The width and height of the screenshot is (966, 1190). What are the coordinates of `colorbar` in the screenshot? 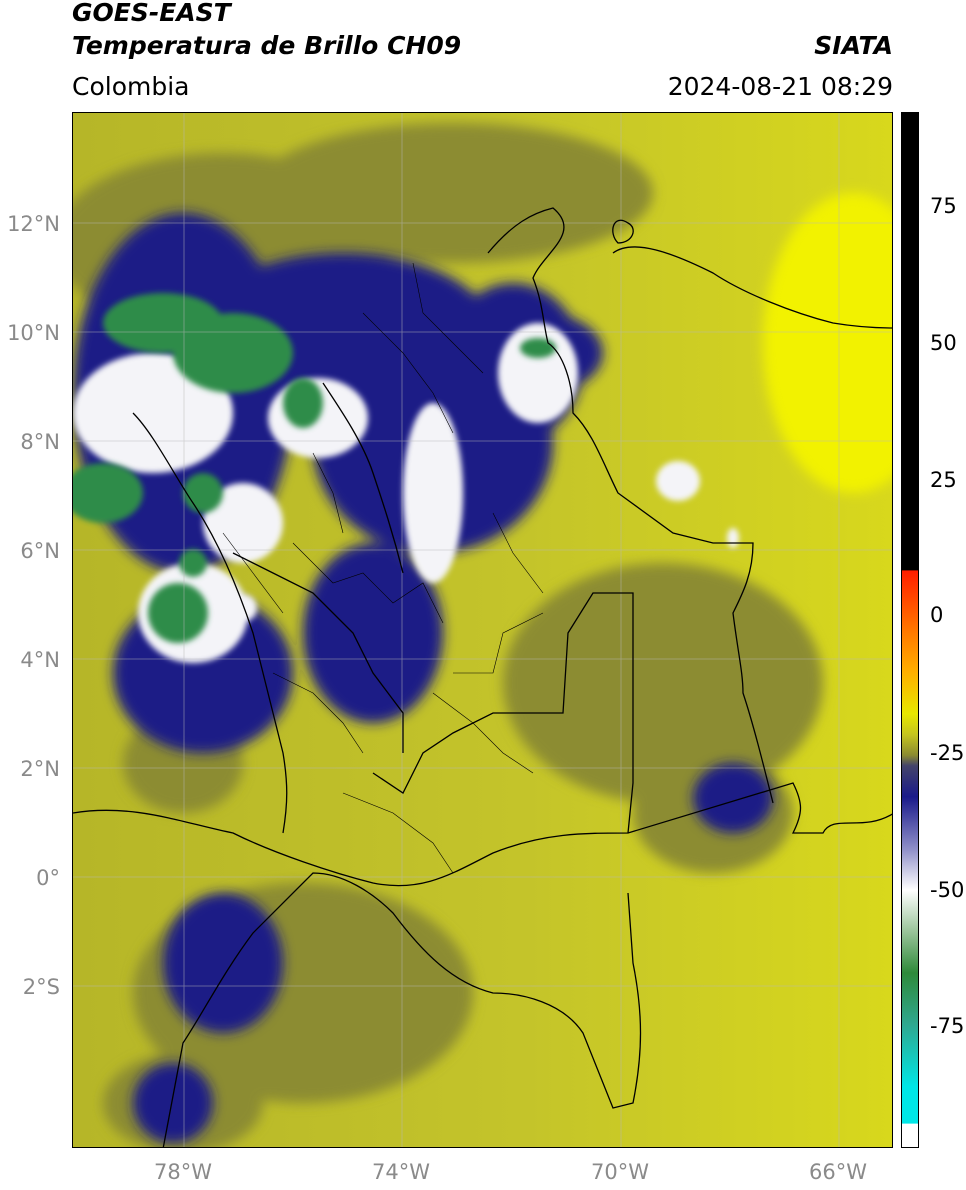 It's located at (910, 630).